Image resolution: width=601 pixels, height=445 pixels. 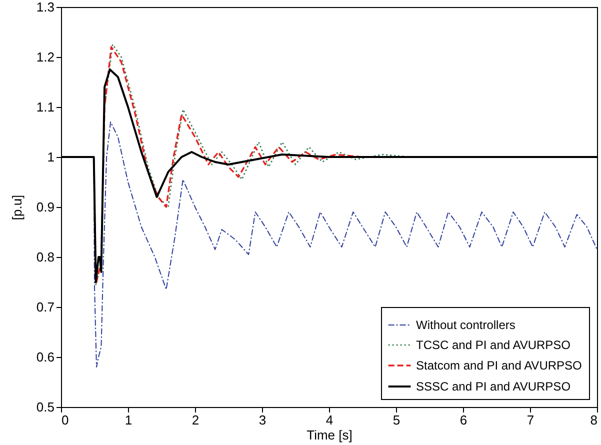 I want to click on x-tick-label: 8, so click(x=594, y=420).